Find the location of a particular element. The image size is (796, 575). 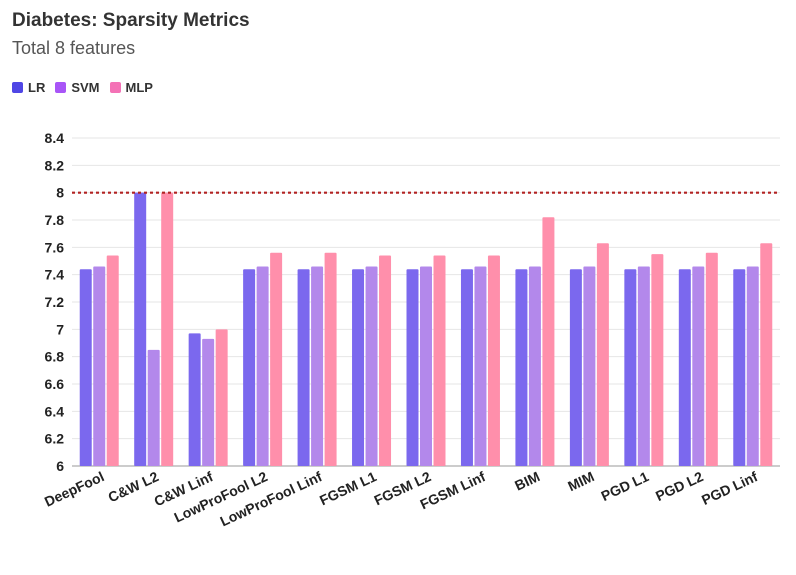

legend-item-svm: SVM is located at coordinates (77, 87).